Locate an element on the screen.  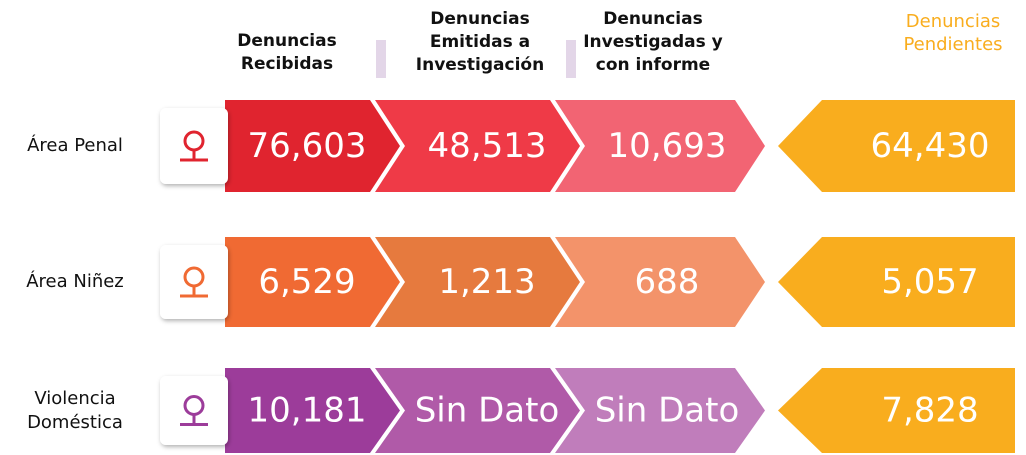
cell-value: 76,603 is located at coordinates (307, 146).